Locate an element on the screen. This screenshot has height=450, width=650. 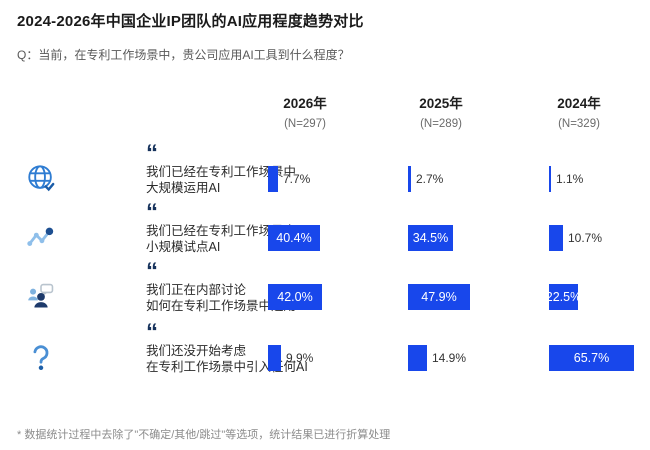
row-label-line2: 在专利工作场景中引入任何AI is located at coordinates (227, 367).